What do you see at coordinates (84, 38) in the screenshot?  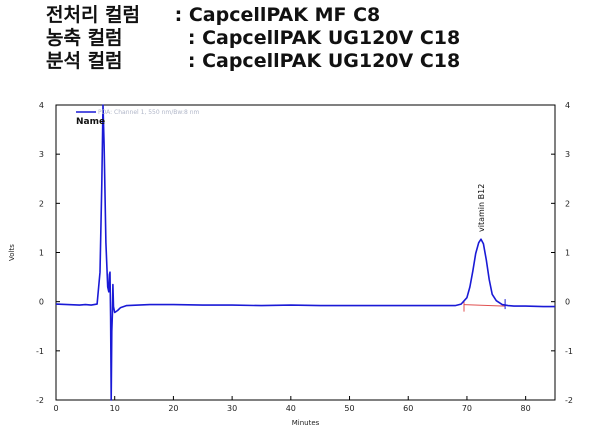 I see `concentration-column-label: 농축 컬럼` at bounding box center [84, 38].